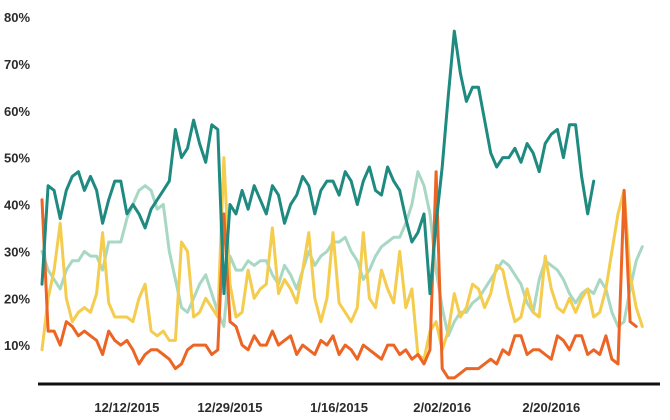 Image resolution: width=670 pixels, height=420 pixels. What do you see at coordinates (17, 251) in the screenshot?
I see `y-tick-label: 30%` at bounding box center [17, 251].